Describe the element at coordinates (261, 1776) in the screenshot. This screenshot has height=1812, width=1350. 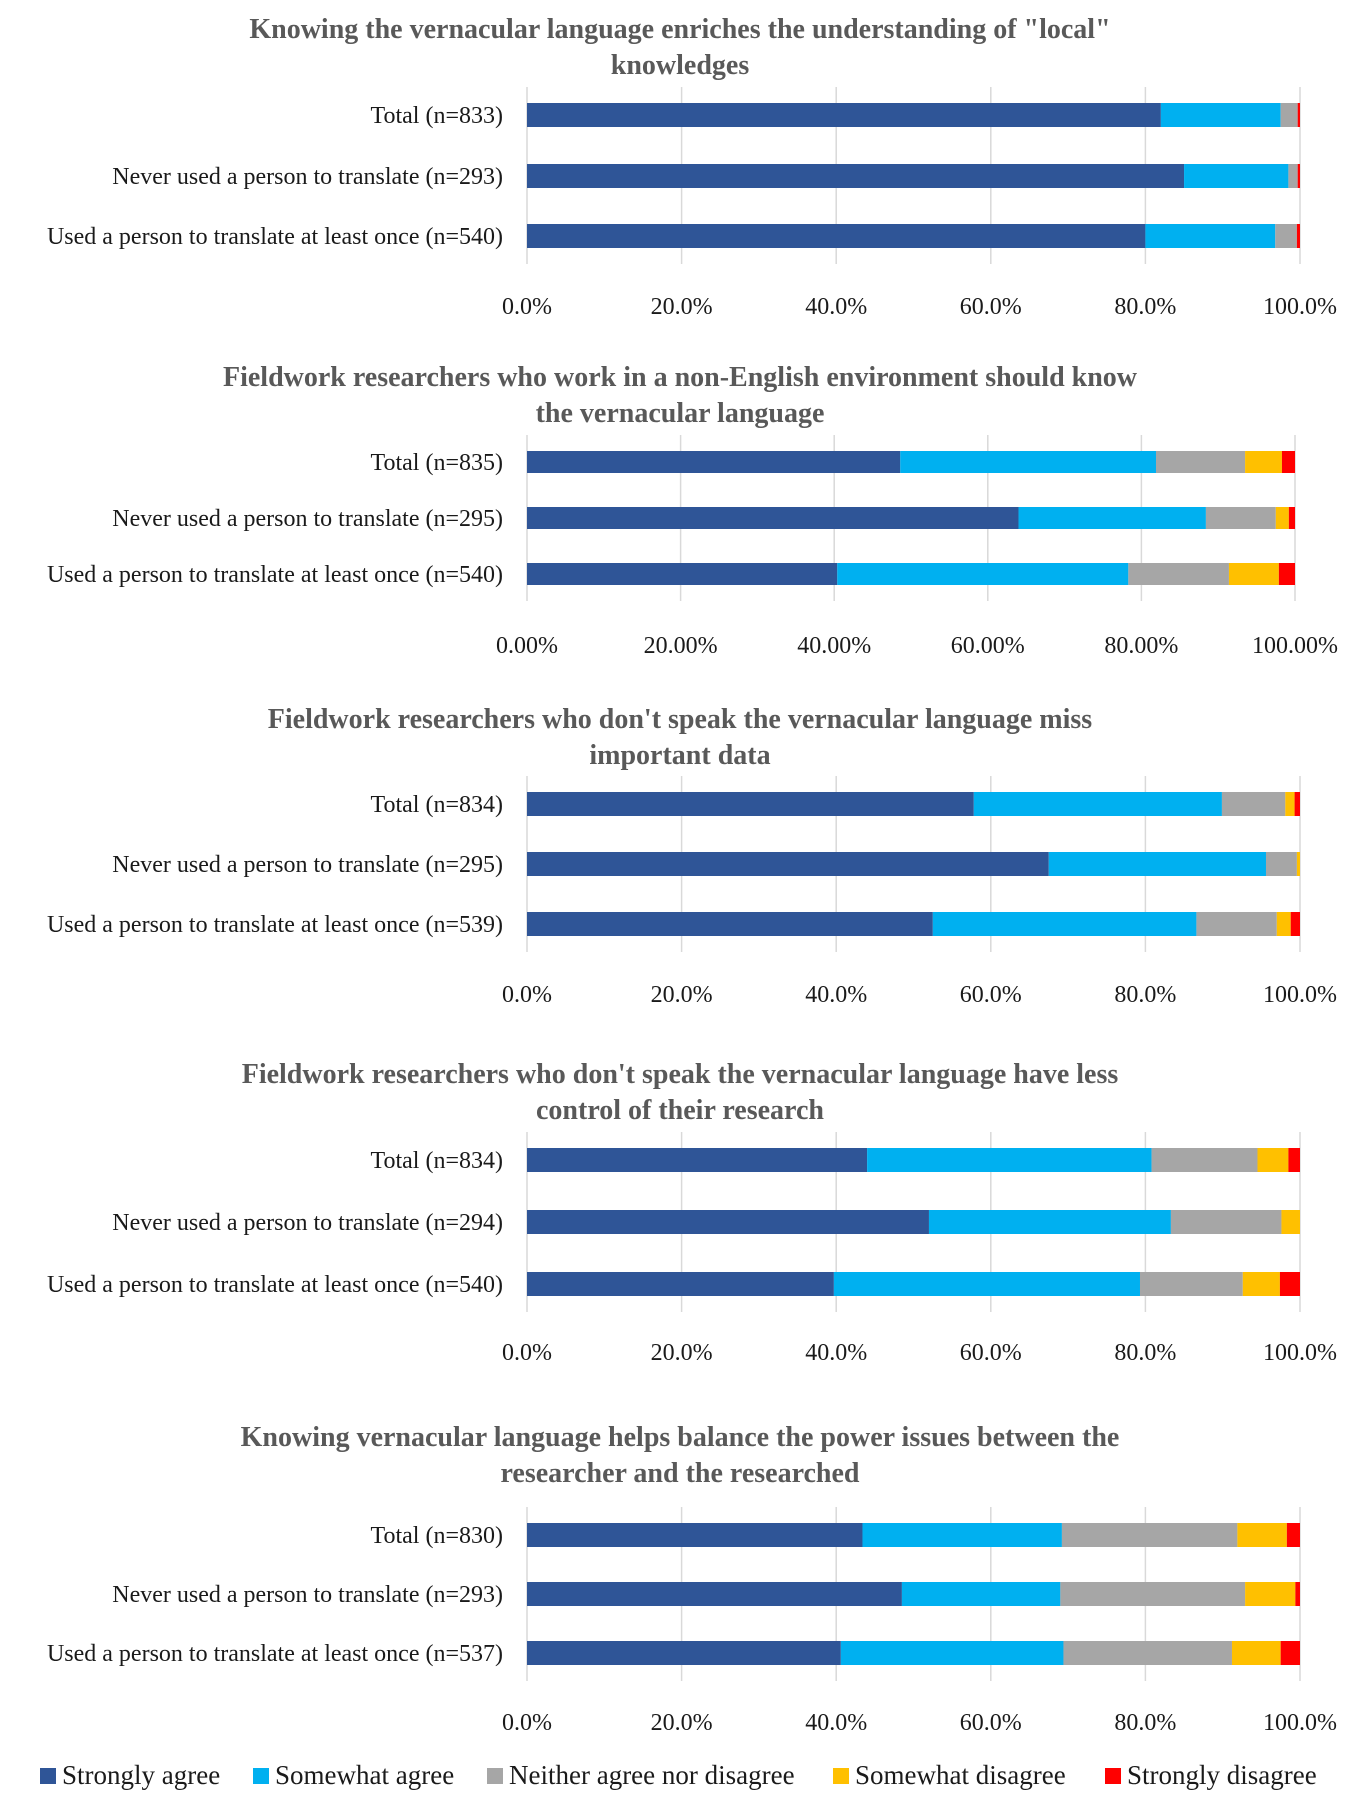
I see `legend-swatch-somewhat-agree` at that location.